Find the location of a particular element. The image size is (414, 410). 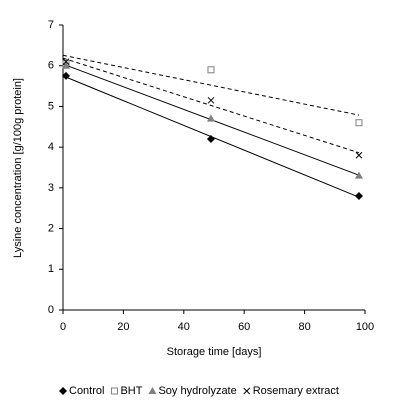

legend-label: Soy hydrolyzate is located at coordinates (197, 391).